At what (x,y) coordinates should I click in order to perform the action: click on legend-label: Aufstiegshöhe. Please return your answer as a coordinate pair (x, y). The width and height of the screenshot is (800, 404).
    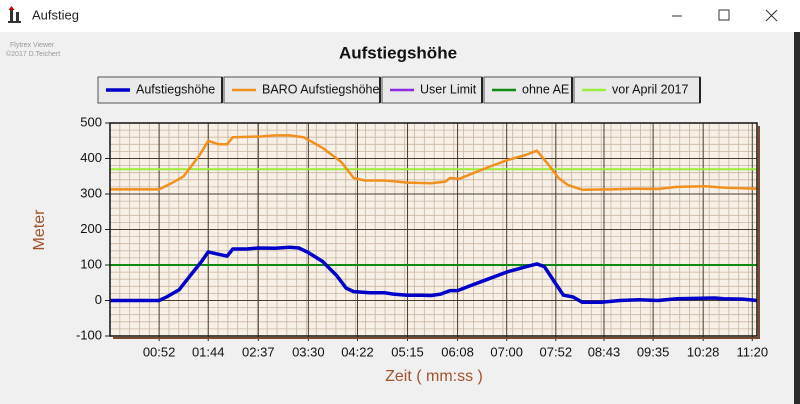
    Looking at the image, I should click on (175, 89).